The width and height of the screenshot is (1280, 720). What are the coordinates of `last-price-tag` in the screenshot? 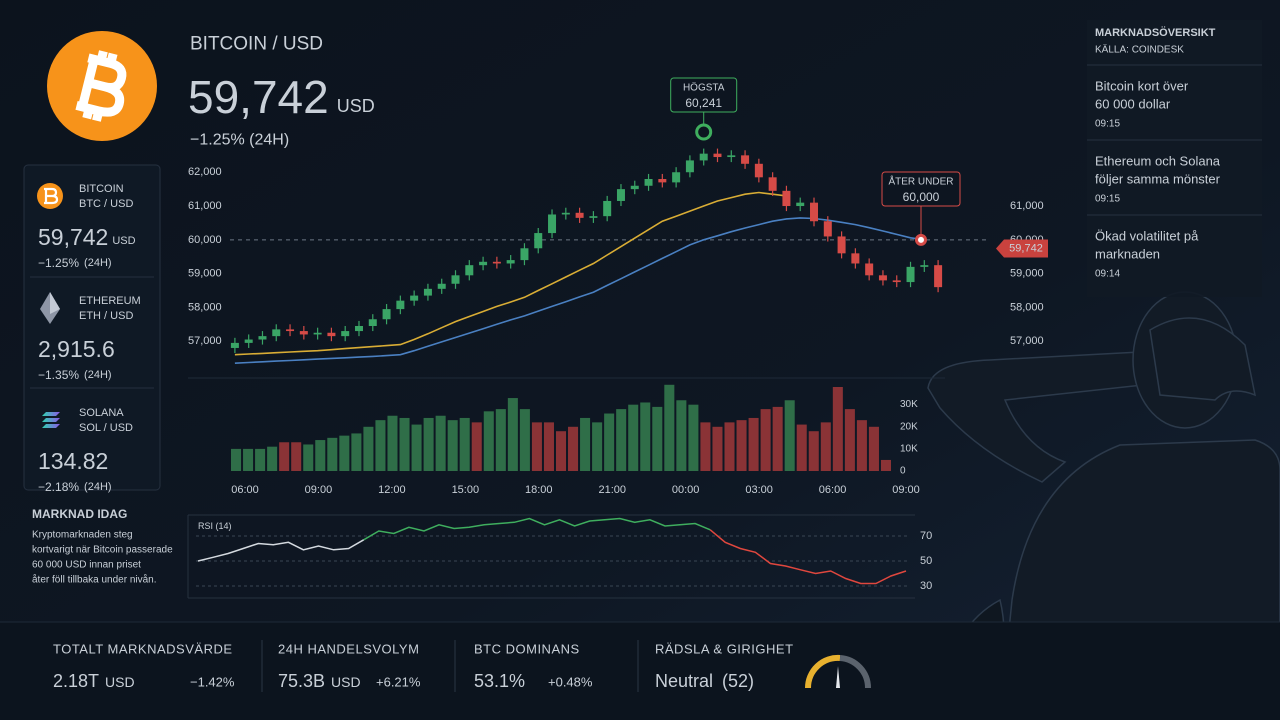 It's located at (1022, 248).